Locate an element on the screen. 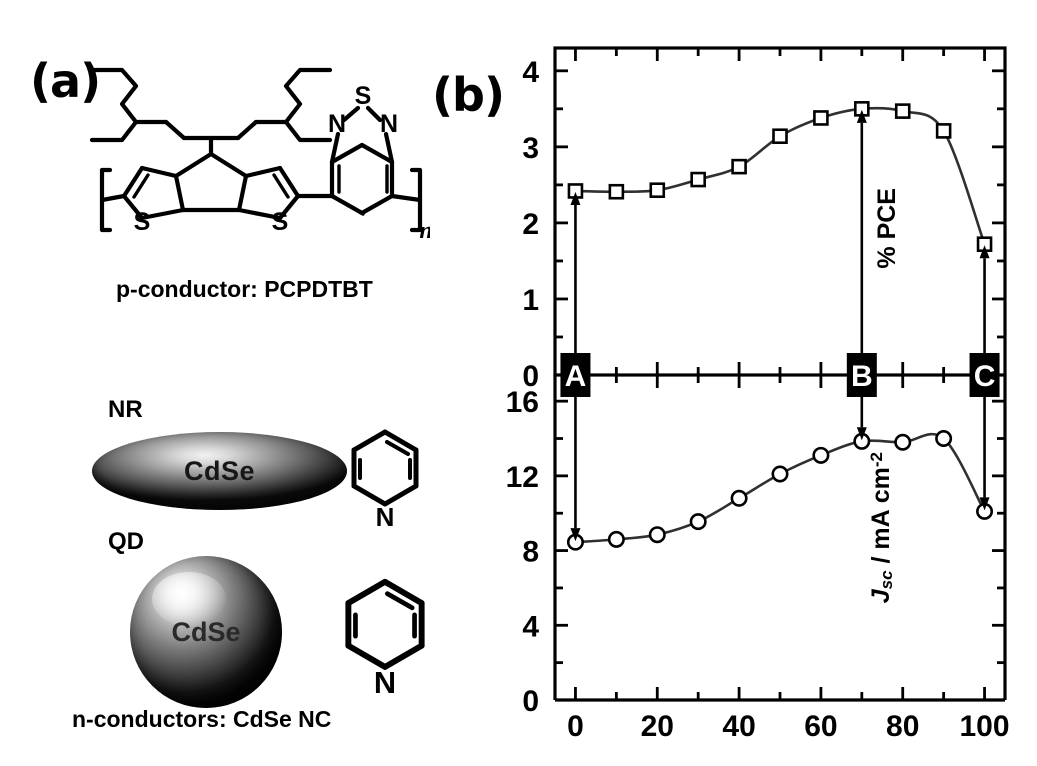  y-tick-label-pce: 2 is located at coordinates (530, 224).